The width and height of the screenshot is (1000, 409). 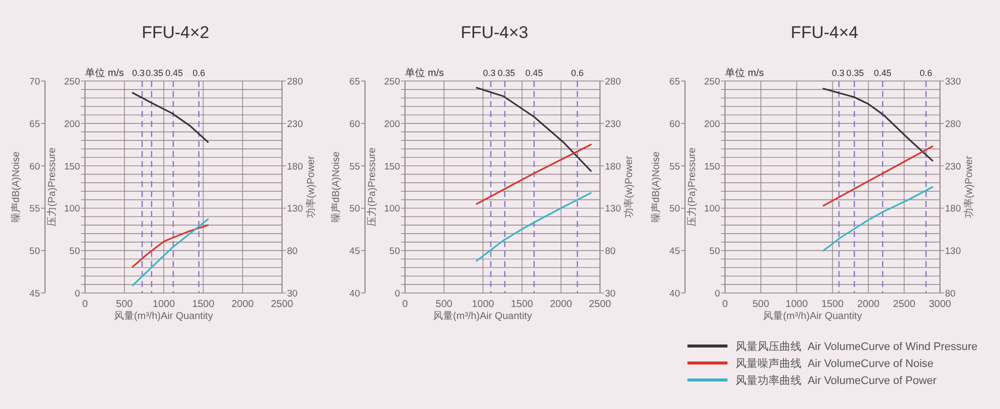 I want to click on legend-label: 风量噪声曲线 Air VolumeCurve of Noise, so click(x=834, y=363).